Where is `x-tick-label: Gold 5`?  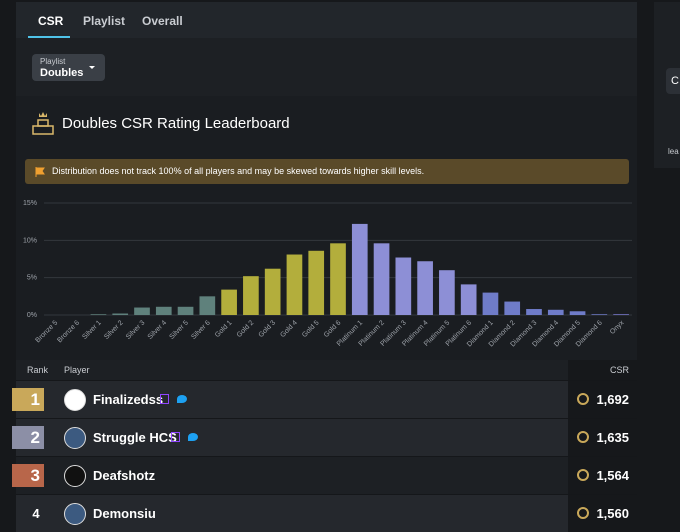 x-tick-label: Gold 5 is located at coordinates (311, 329).